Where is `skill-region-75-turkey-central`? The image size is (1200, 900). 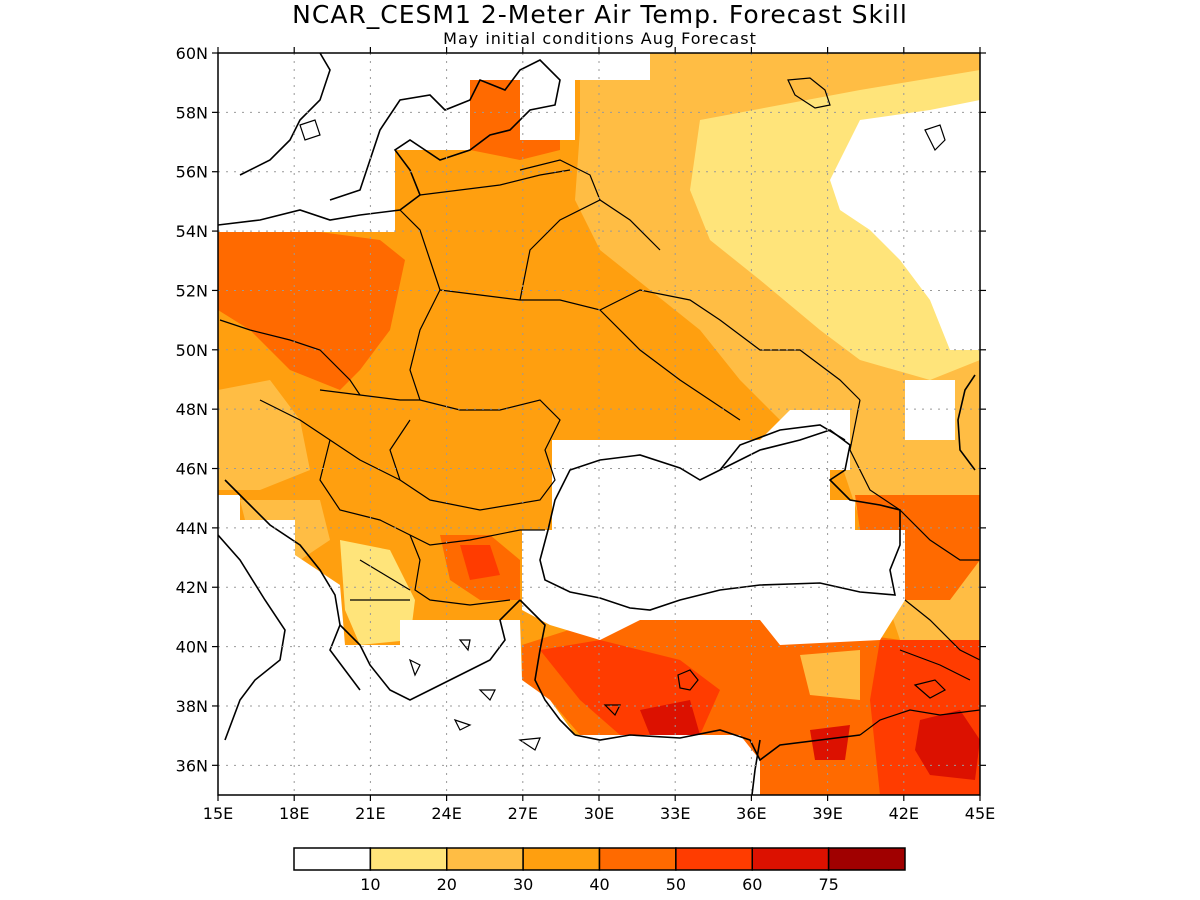
skill-region-75-turkey-central is located at coordinates (830, 742).